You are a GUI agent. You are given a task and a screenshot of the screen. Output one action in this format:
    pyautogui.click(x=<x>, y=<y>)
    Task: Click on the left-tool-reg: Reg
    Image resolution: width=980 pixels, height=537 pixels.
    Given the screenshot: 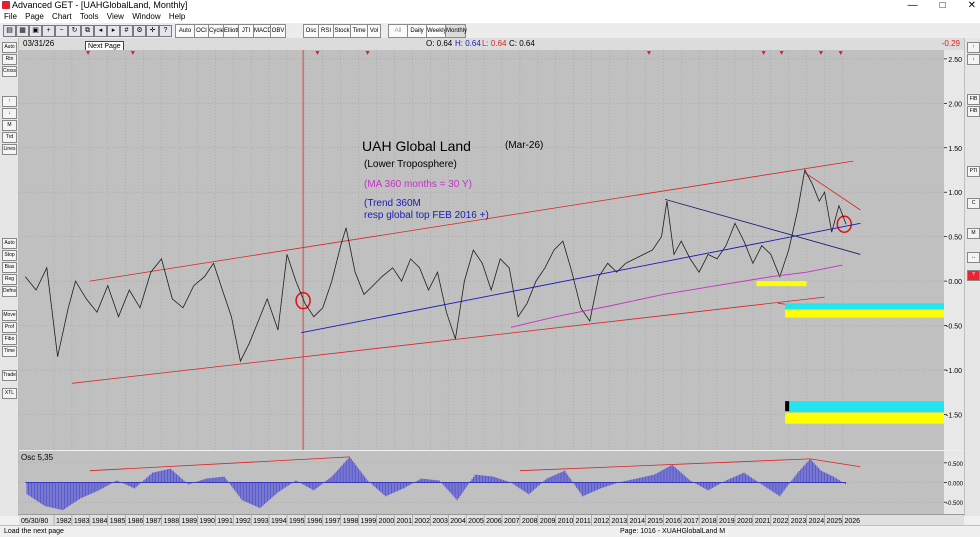 What is the action you would take?
    pyautogui.click(x=9, y=279)
    